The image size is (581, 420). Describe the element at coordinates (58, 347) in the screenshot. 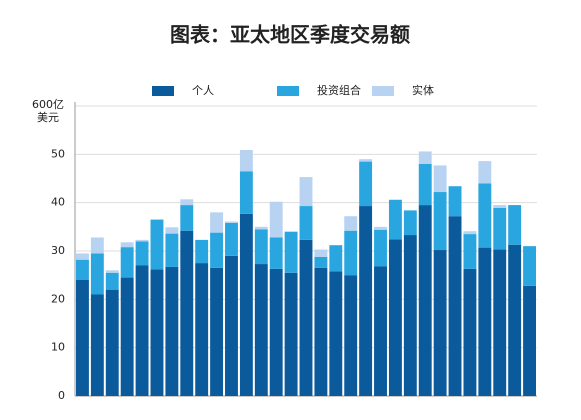

I see `y-tick-label: 10` at that location.